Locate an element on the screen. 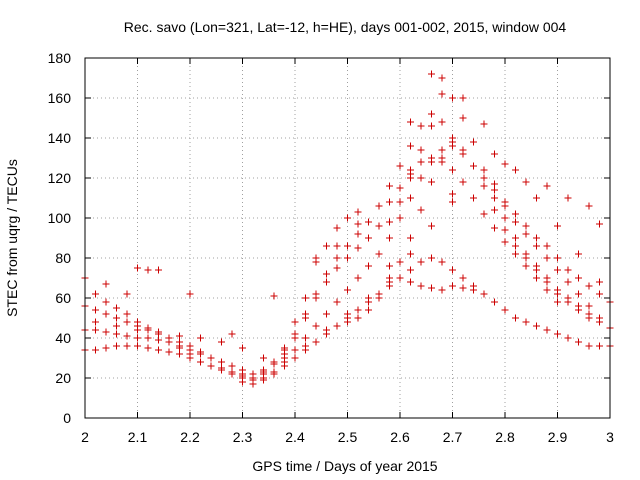  y-tick-label: 80 is located at coordinates (63, 258).